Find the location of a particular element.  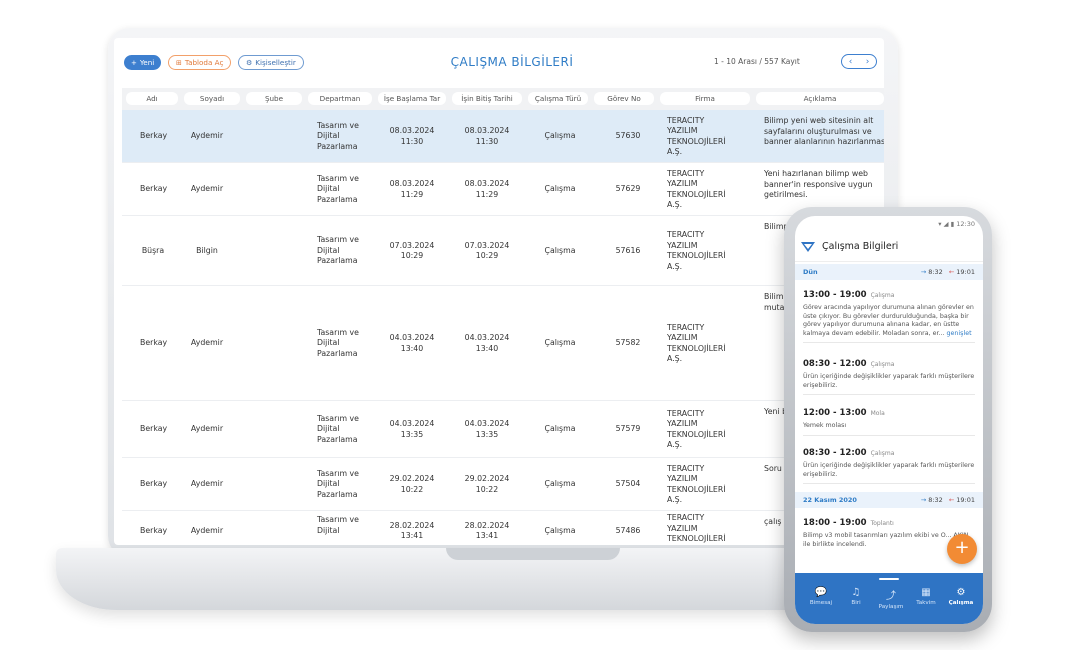

nav-item-biri: ♫ Biri is located at coordinates (856, 596).